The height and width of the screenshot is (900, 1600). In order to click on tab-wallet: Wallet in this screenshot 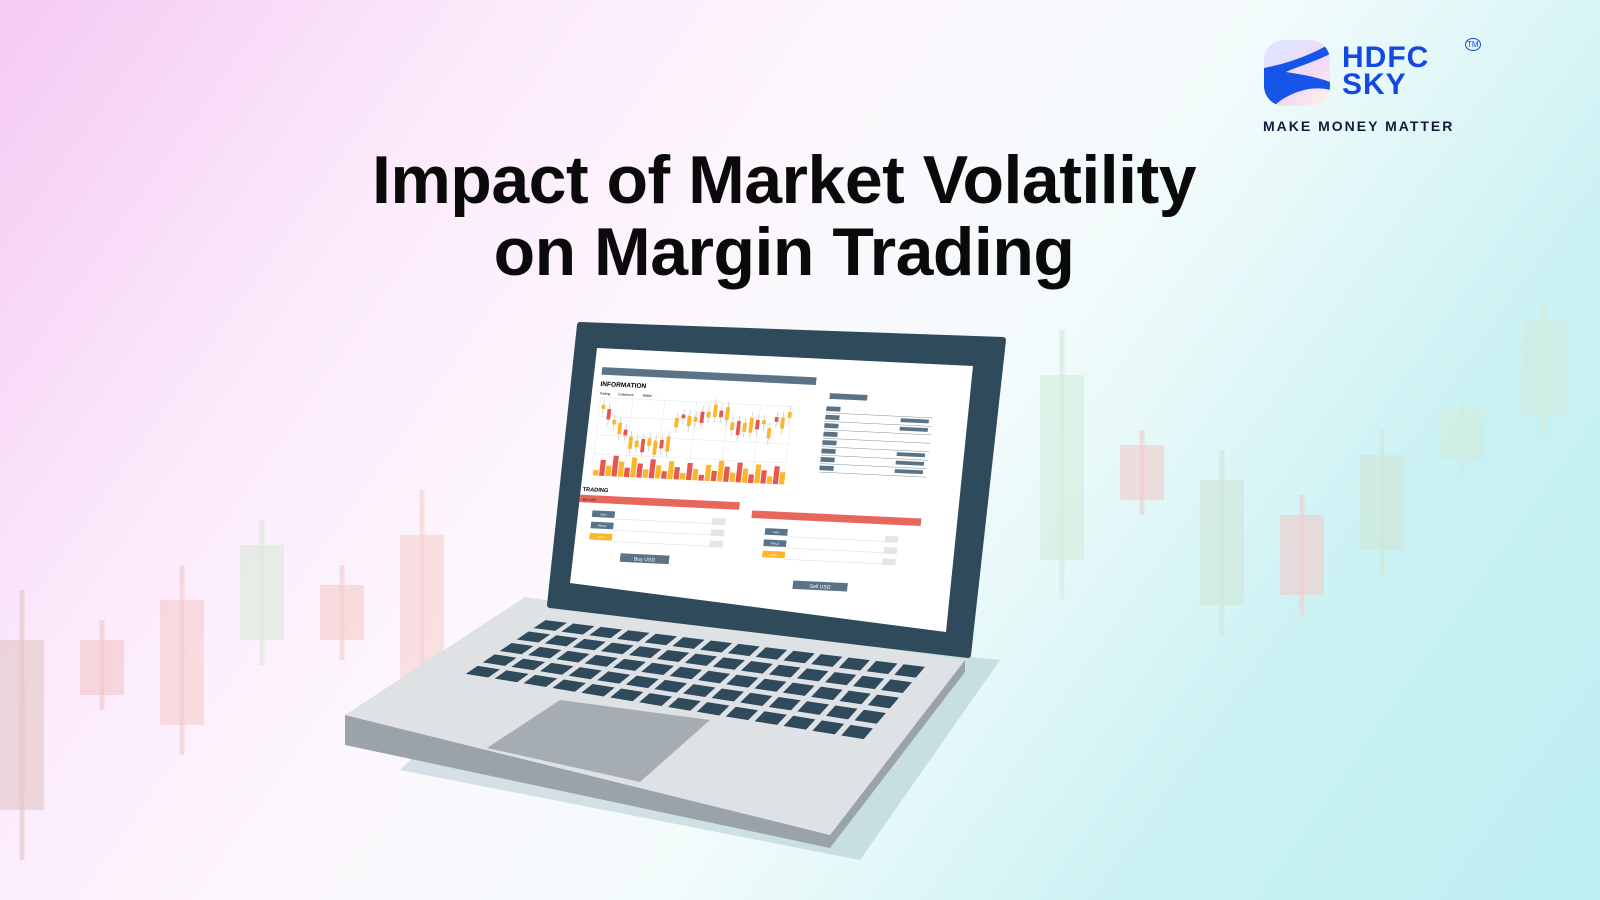, I will do `click(647, 396)`.